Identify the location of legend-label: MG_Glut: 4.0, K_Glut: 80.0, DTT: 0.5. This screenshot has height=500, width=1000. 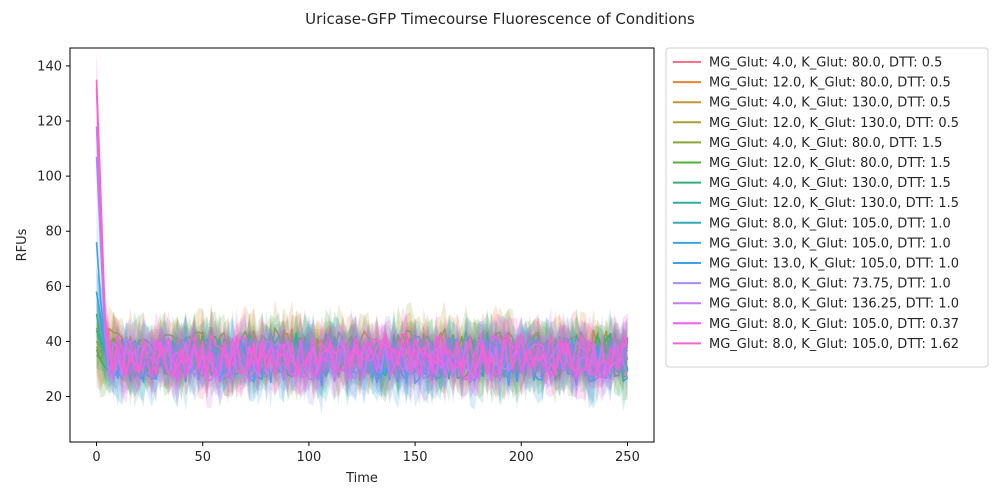
(825, 63).